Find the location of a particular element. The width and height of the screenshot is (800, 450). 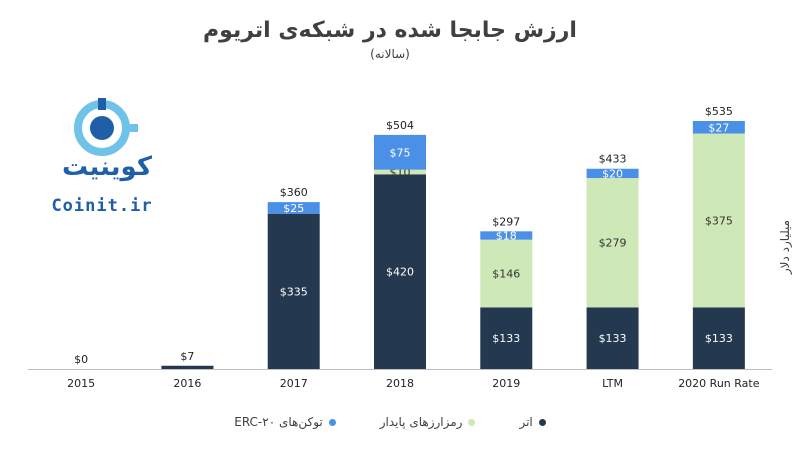

x-tick-label: 2018 is located at coordinates (400, 383).